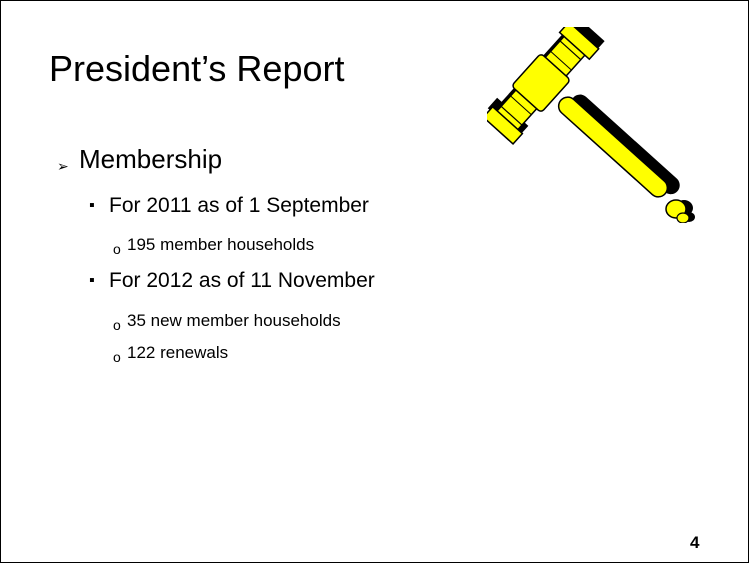 This screenshot has width=749, height=563. I want to click on gavel-handle, so click(613, 147).